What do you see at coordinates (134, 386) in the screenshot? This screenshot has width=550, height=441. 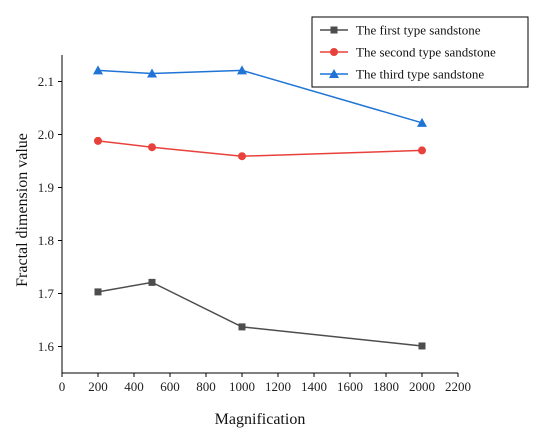 I see `x-tick-label: 400` at bounding box center [134, 386].